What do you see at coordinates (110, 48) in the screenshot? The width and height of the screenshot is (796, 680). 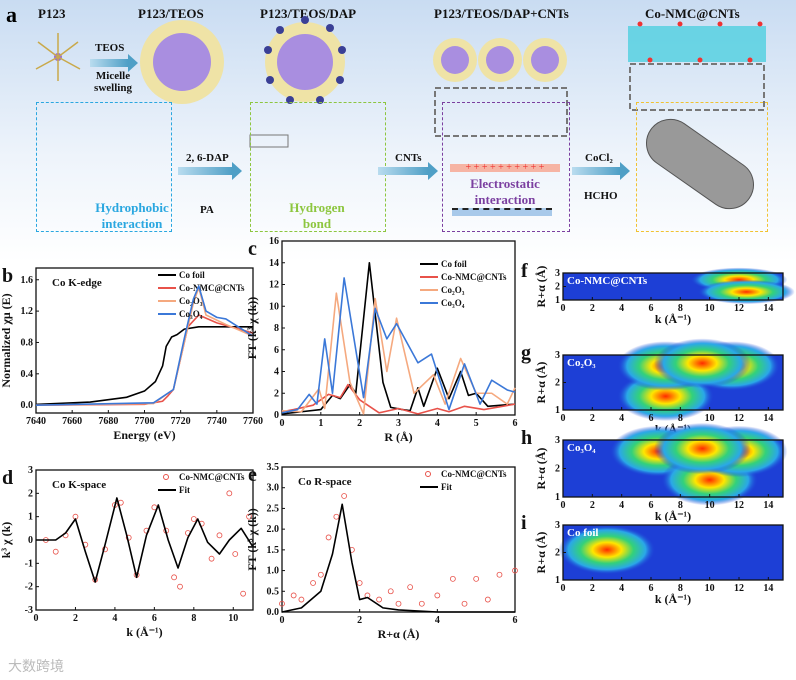 I see `teos-label: TEOS` at bounding box center [110, 48].